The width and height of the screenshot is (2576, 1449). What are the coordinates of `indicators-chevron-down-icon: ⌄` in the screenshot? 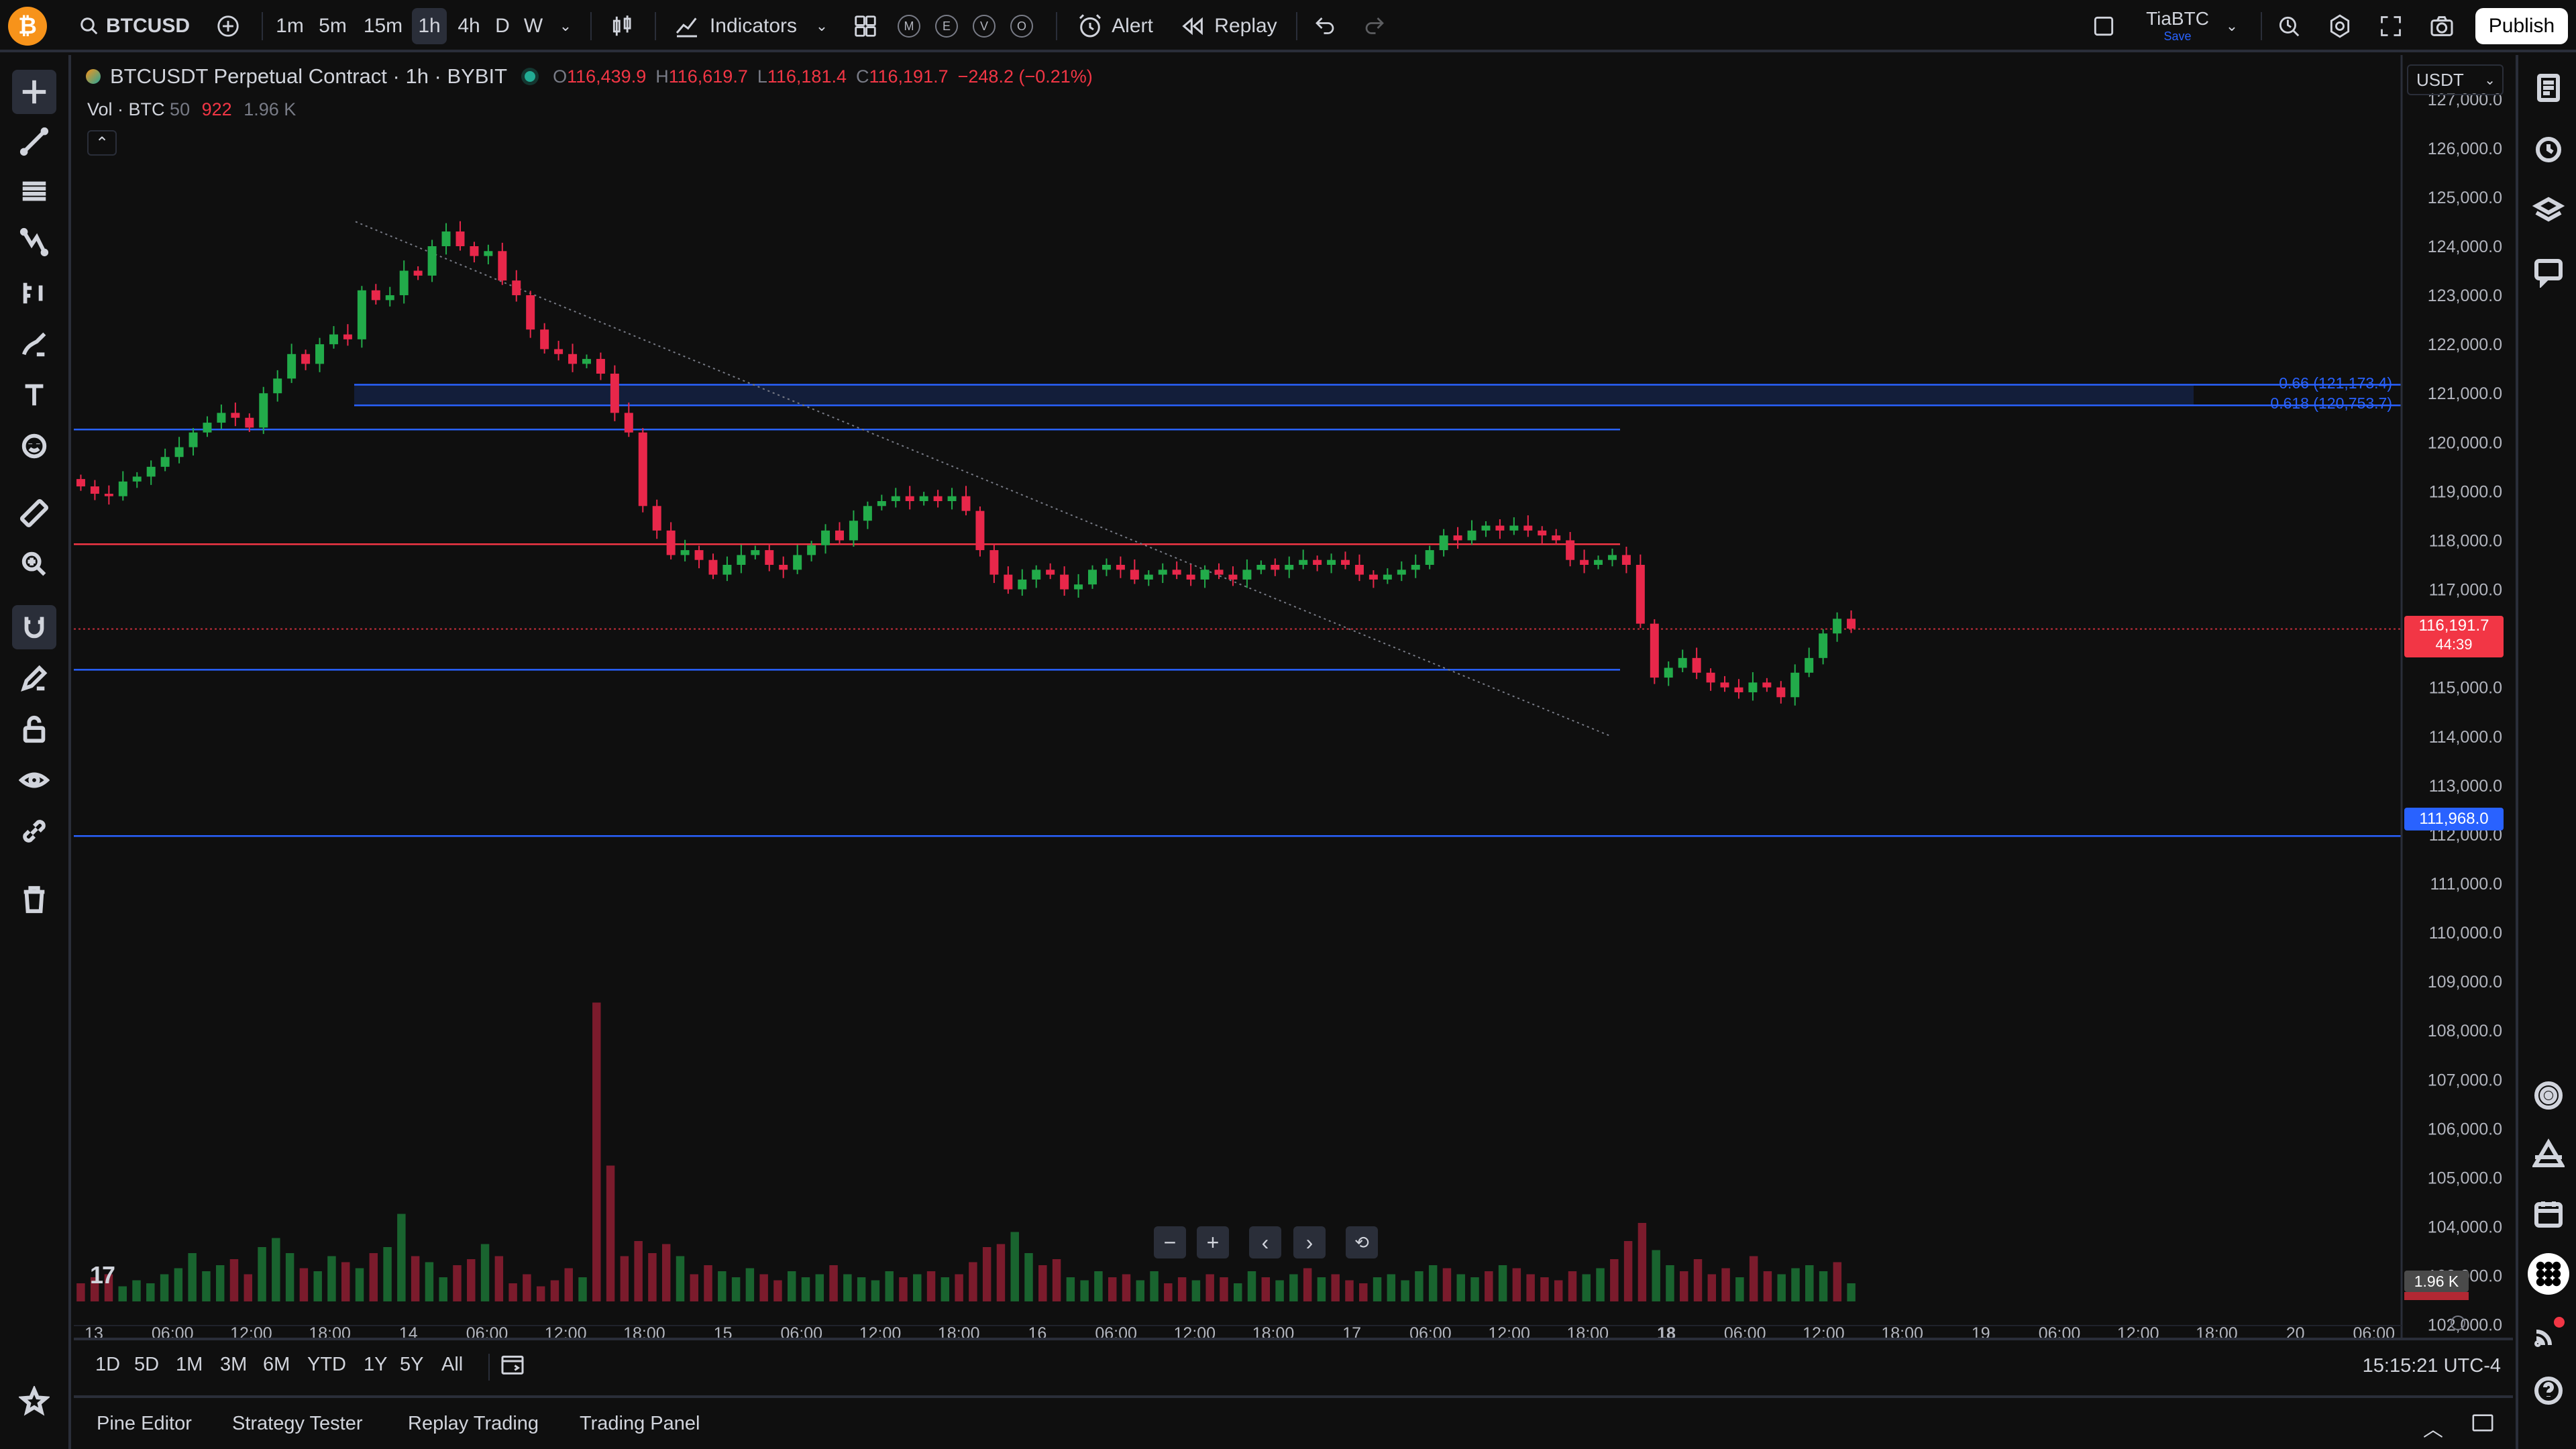 It's located at (821, 25).